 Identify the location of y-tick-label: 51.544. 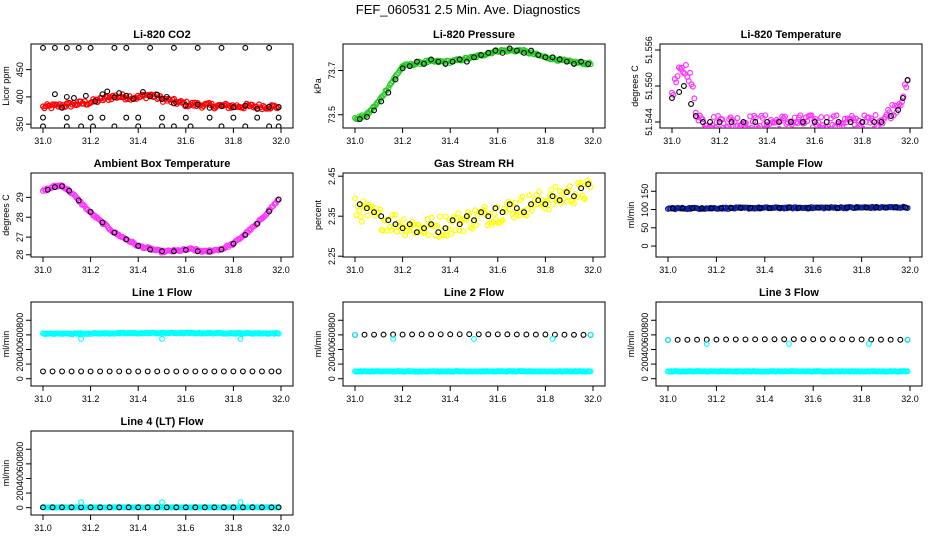
(649, 122).